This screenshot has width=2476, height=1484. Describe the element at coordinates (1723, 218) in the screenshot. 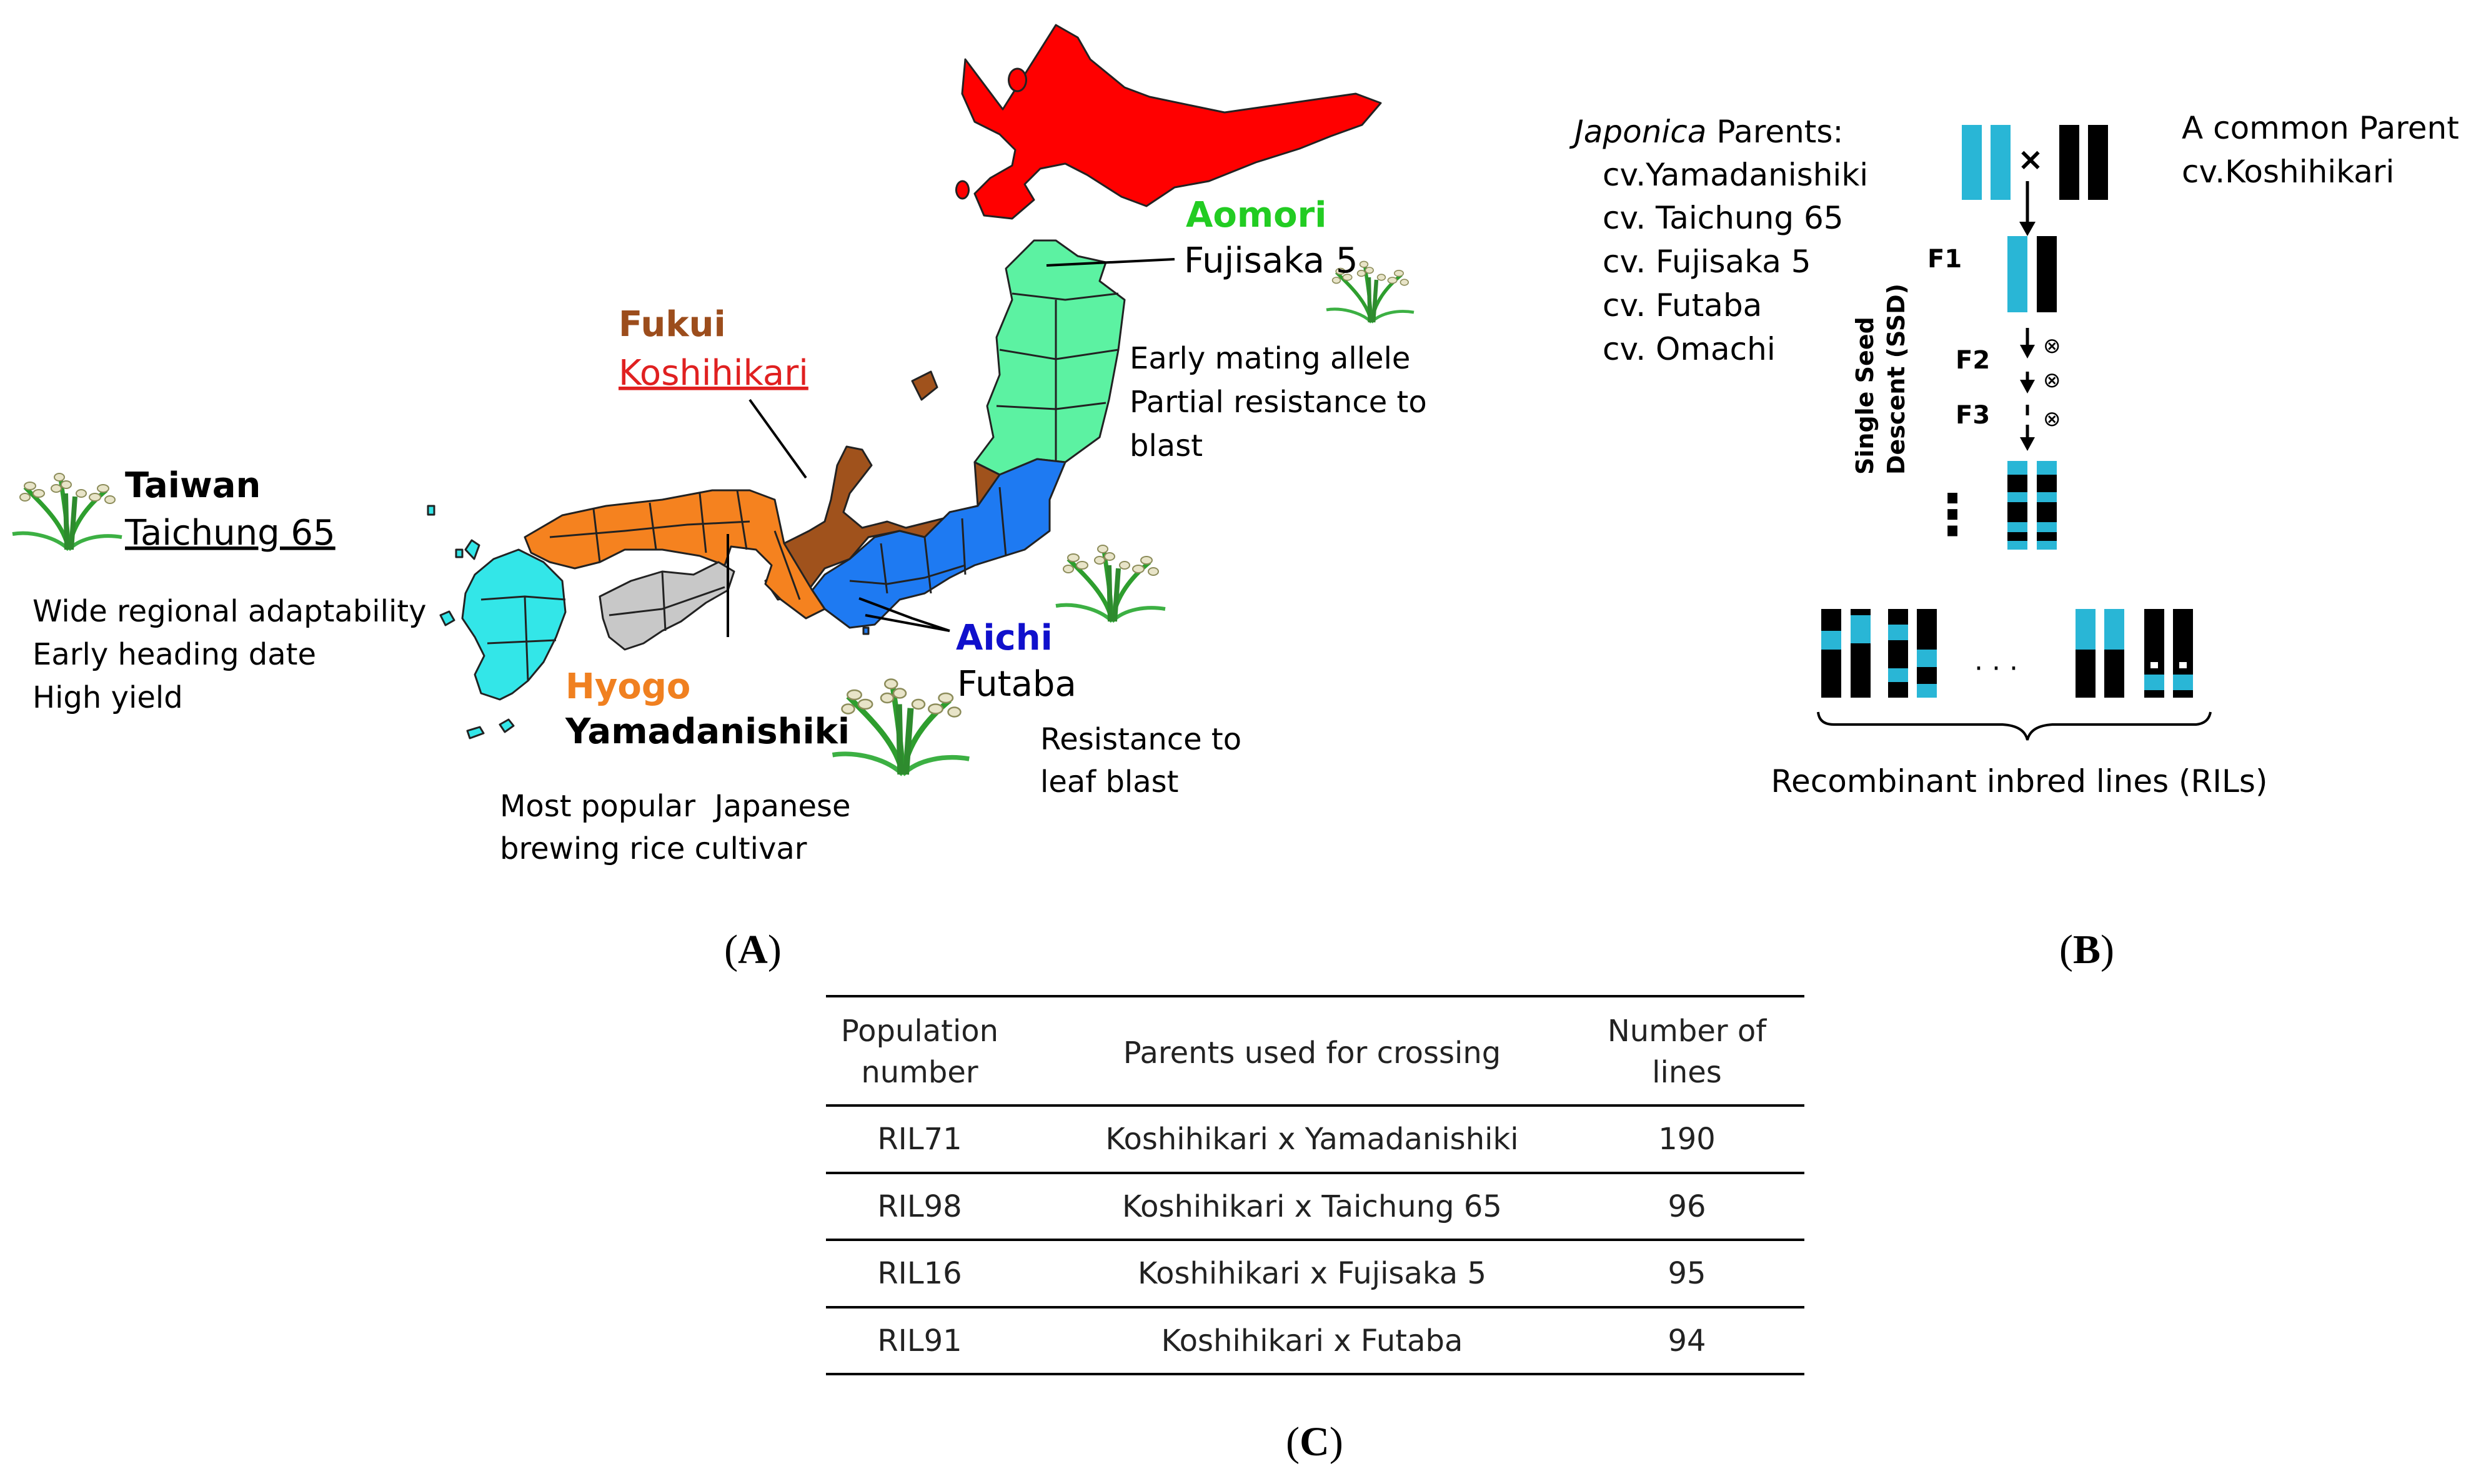

I see `parent-item: cv. Taichung 65` at that location.